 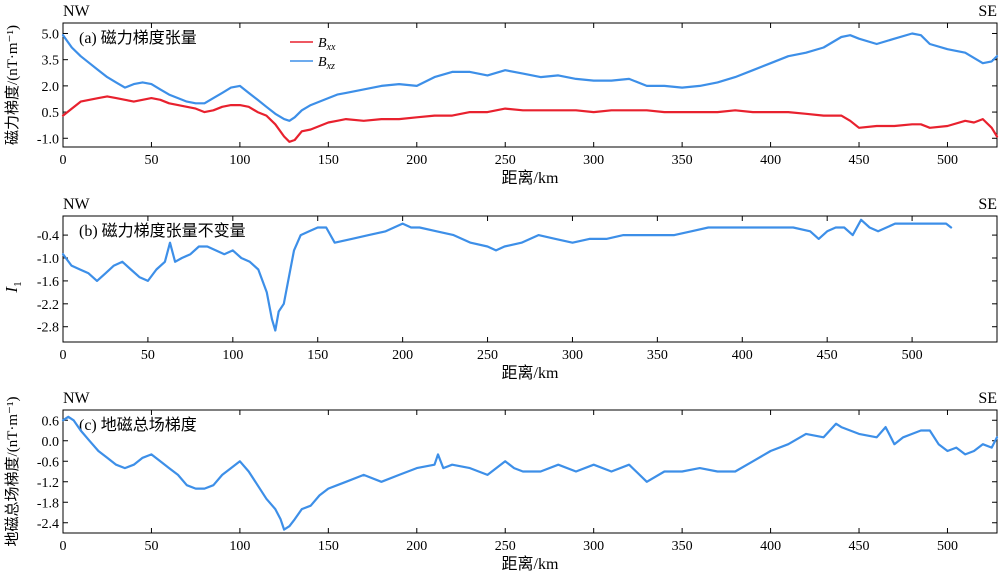 I want to click on y-tick-label: -0.4, so click(x=48, y=236).